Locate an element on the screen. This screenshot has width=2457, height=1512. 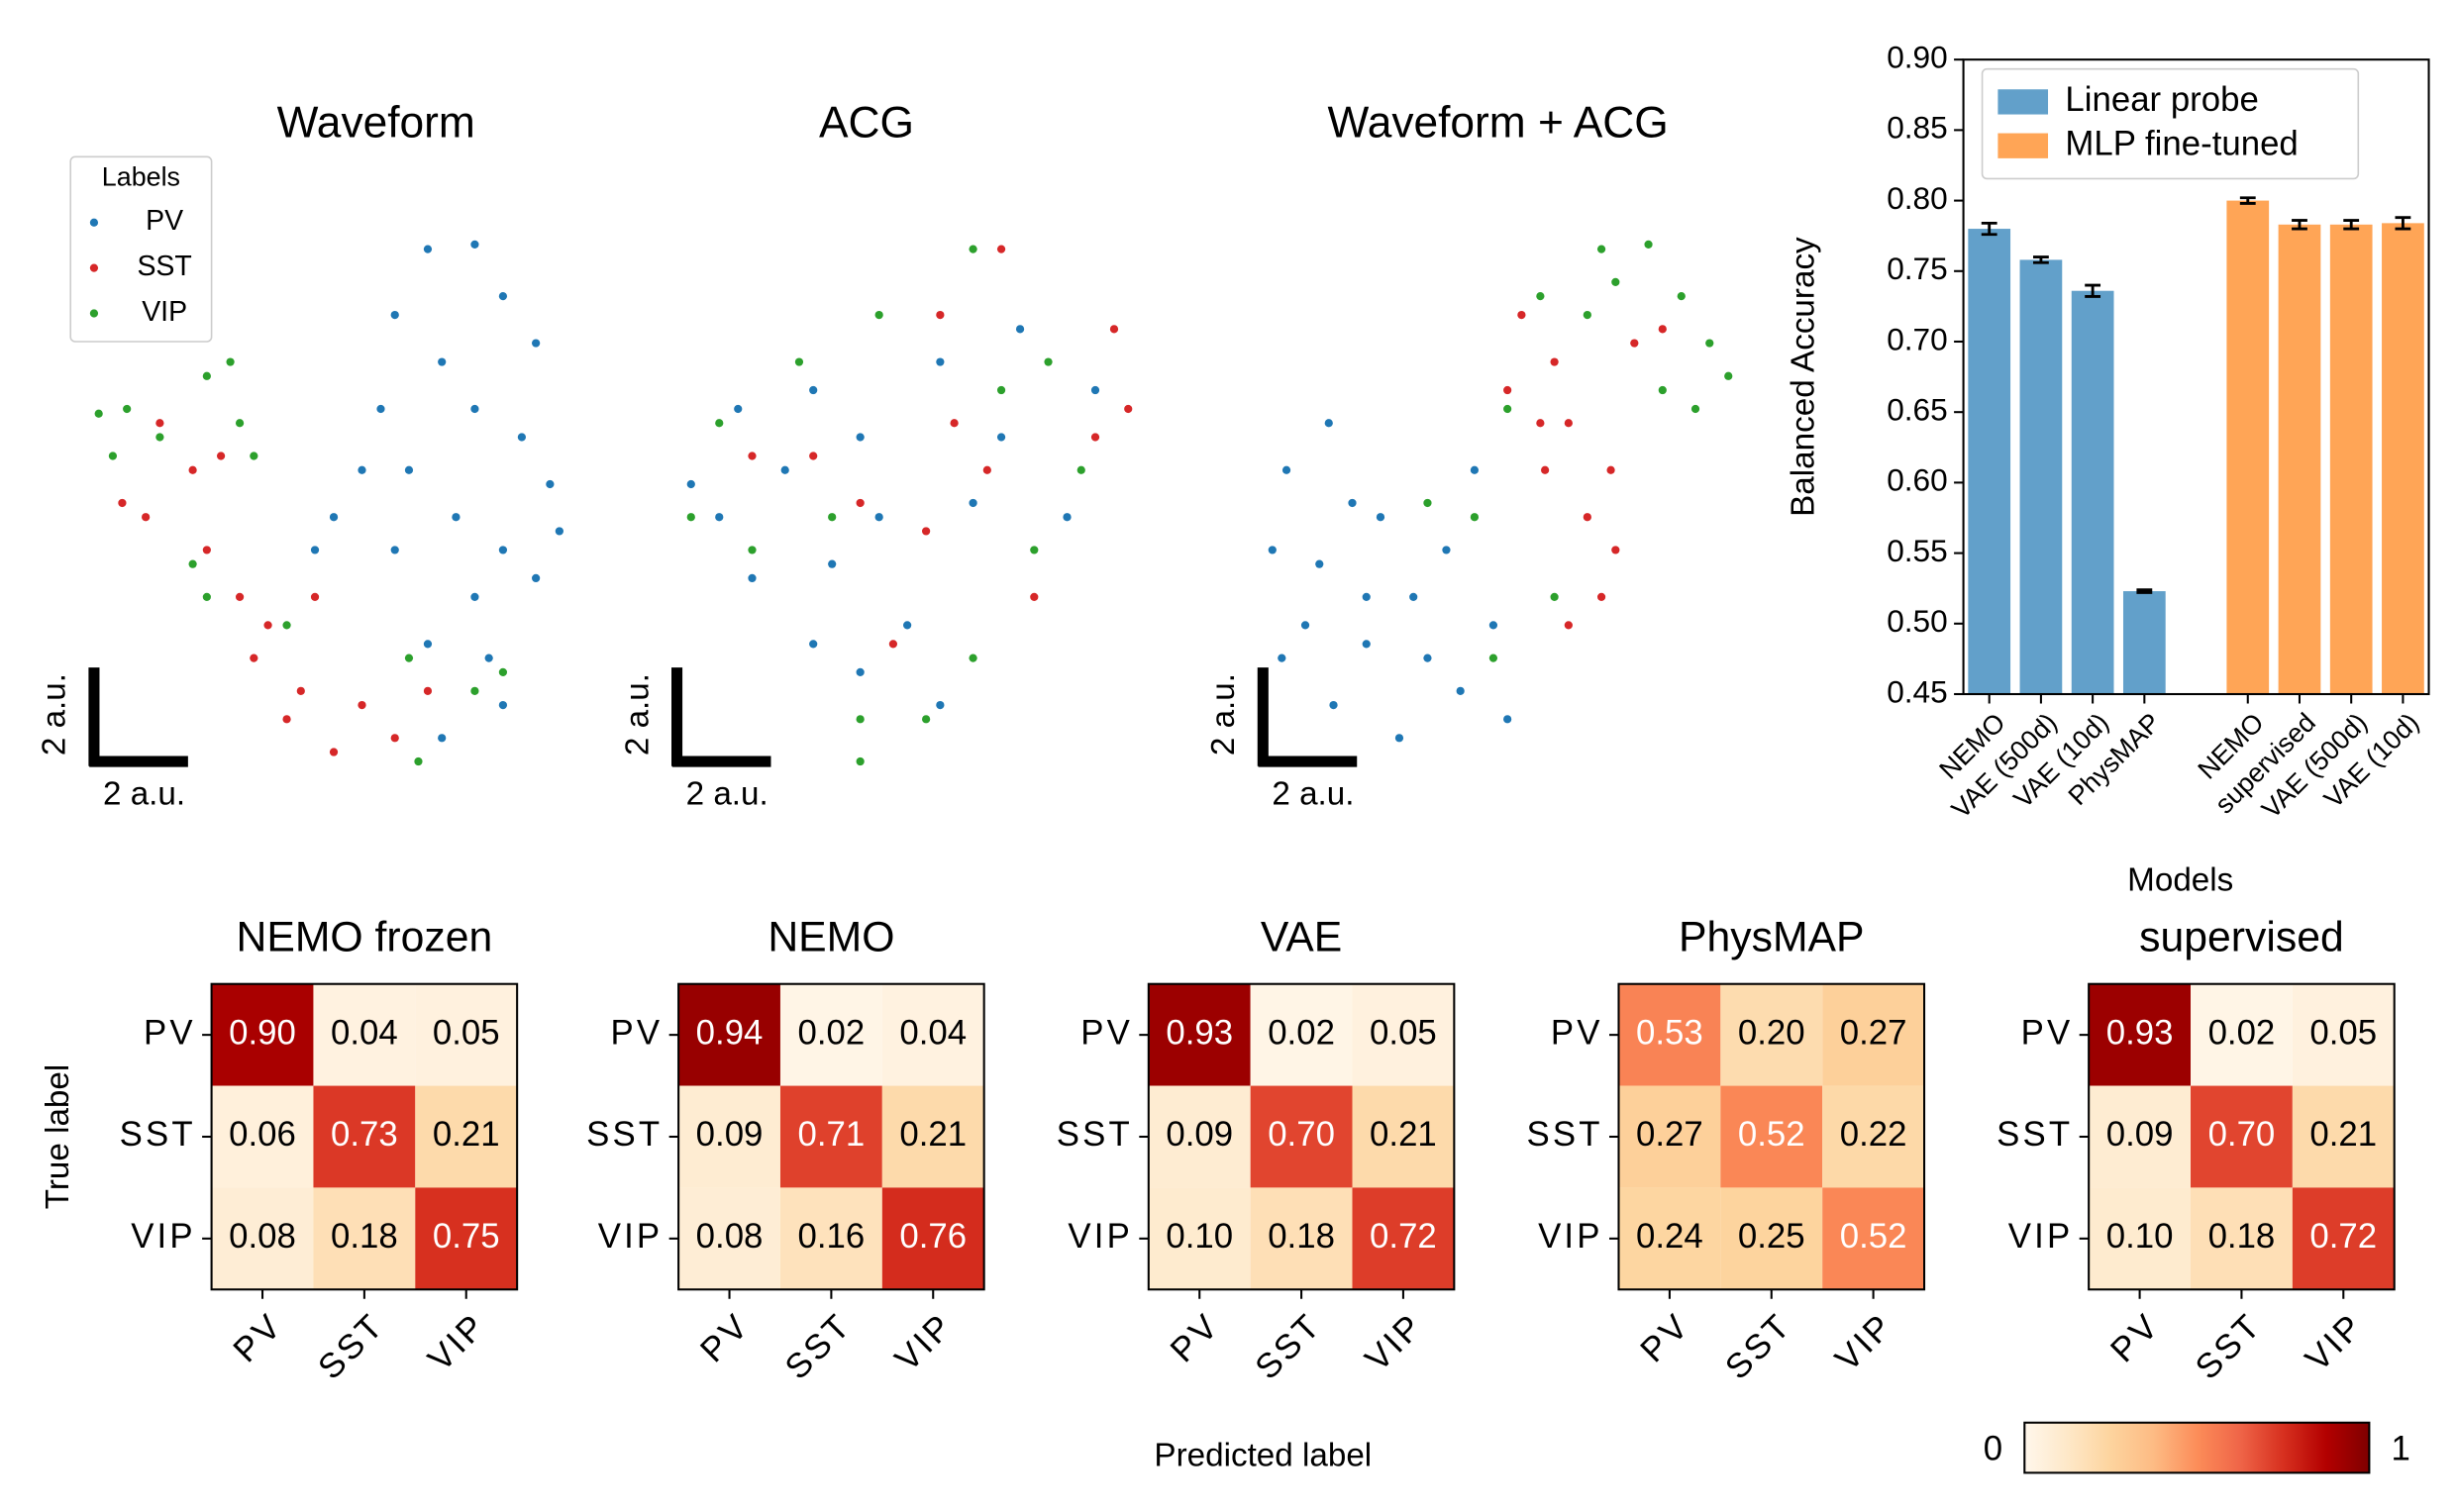
cell-label: 0.73 is located at coordinates (364, 1134).